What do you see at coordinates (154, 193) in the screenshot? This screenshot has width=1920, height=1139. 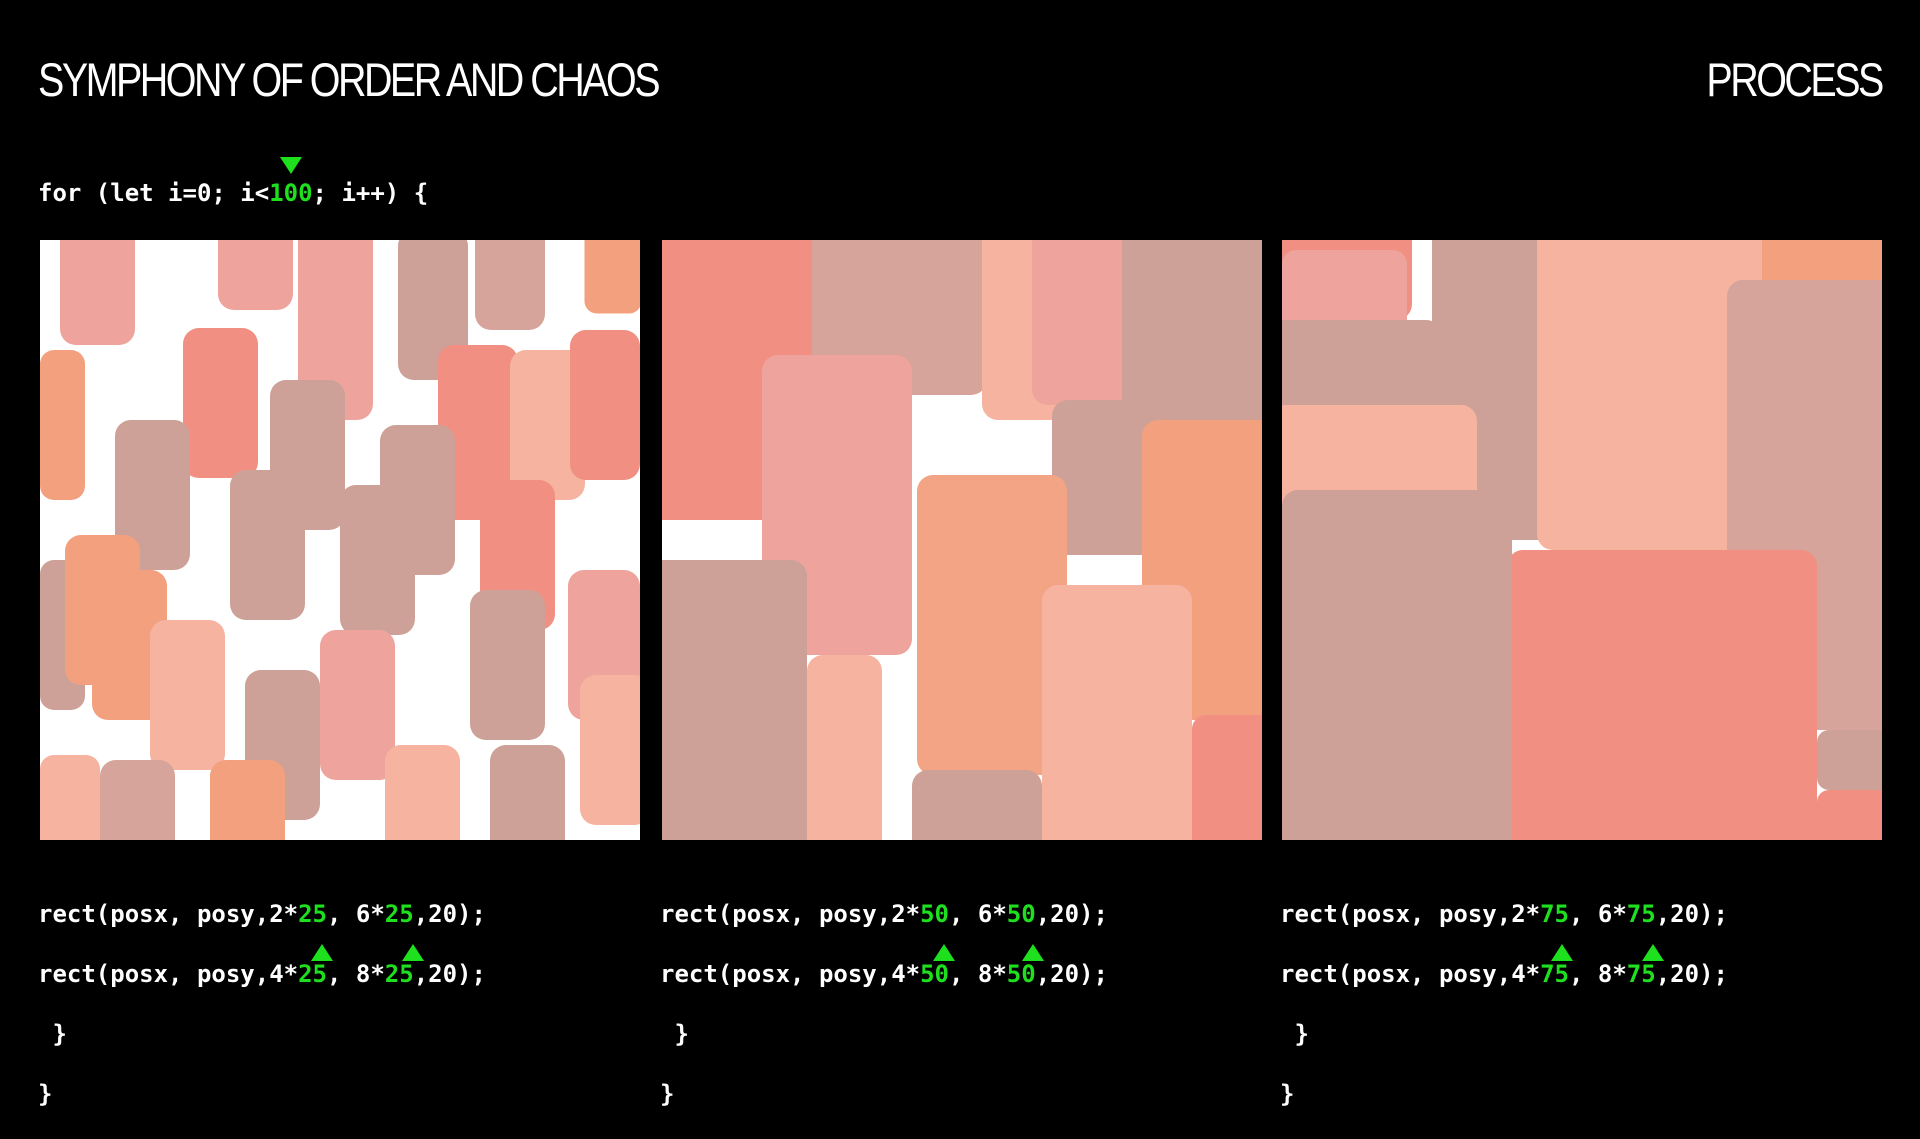 I see `loop-code-before: for (let i=0; i<` at bounding box center [154, 193].